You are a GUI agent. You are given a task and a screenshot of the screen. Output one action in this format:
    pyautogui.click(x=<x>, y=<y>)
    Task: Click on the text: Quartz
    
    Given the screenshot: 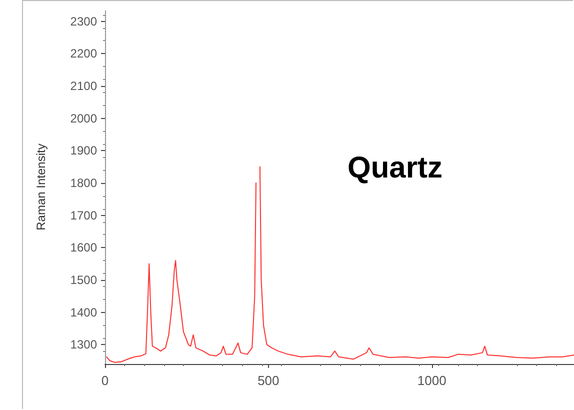 What is the action you would take?
    pyautogui.click(x=395, y=168)
    